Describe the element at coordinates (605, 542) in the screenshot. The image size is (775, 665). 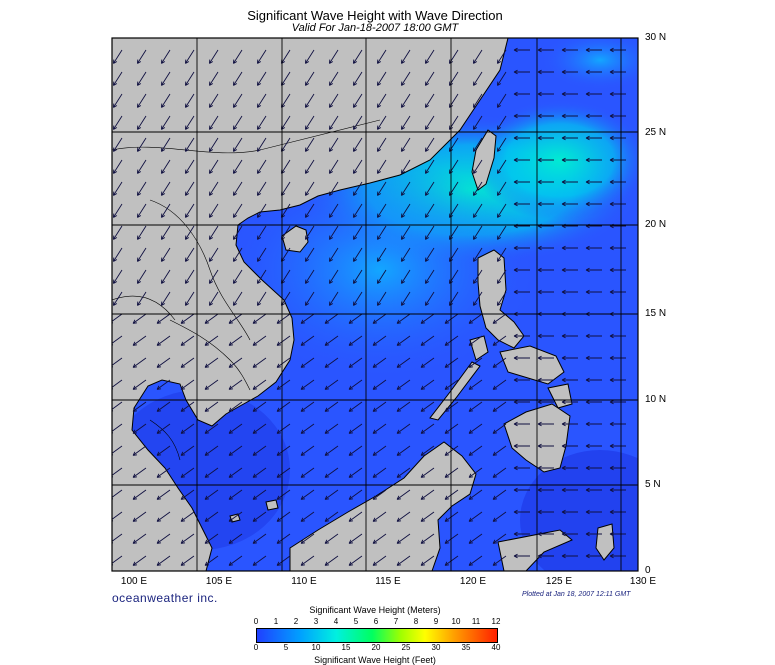
I see `halmahera-island` at that location.